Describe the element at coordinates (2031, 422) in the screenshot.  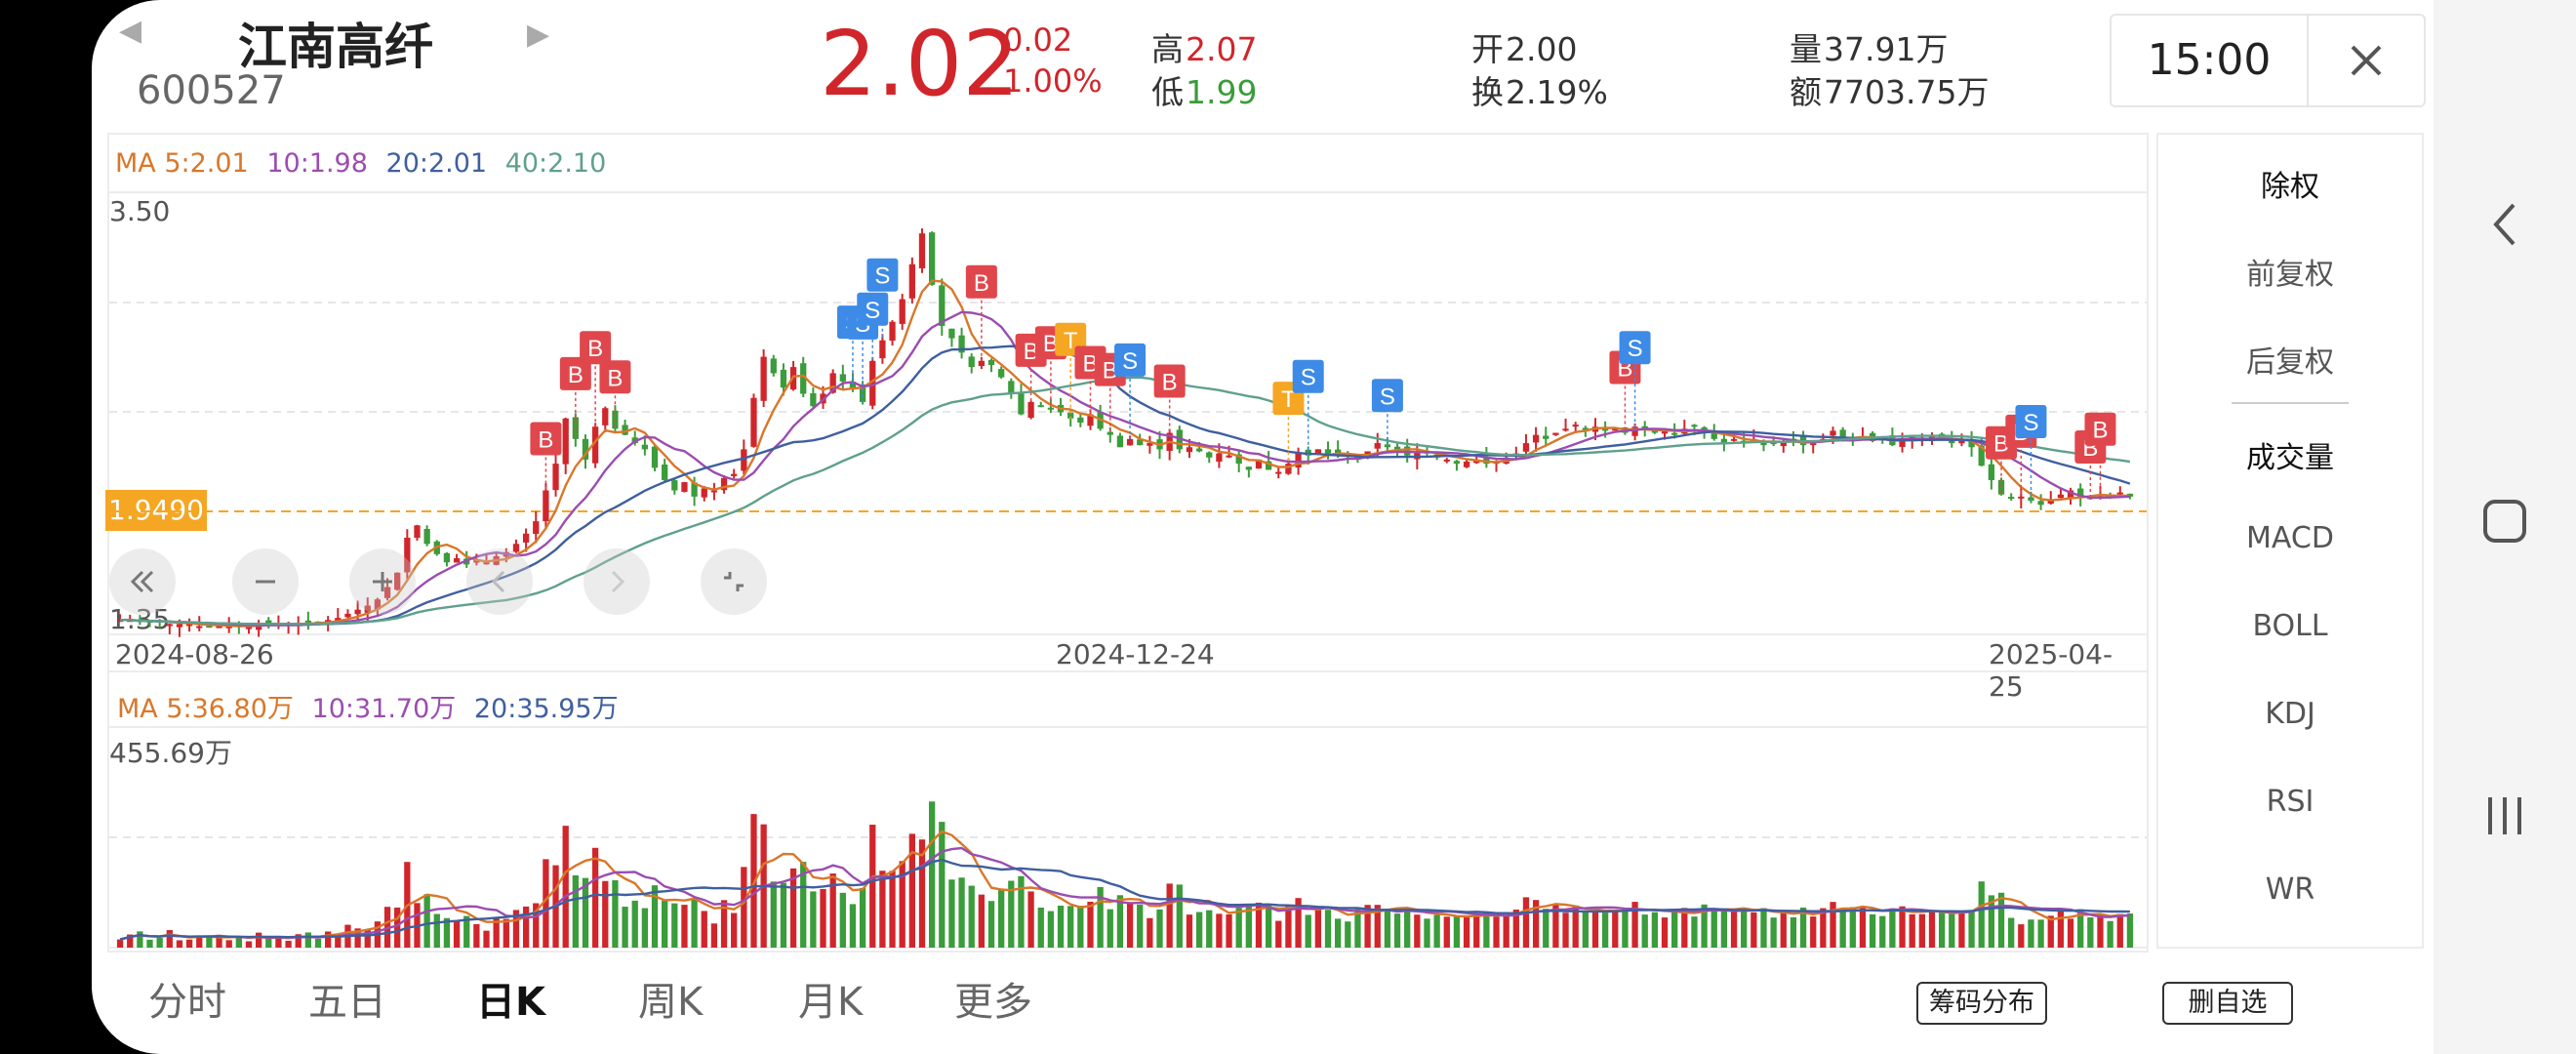
I see `signal-badge` at that location.